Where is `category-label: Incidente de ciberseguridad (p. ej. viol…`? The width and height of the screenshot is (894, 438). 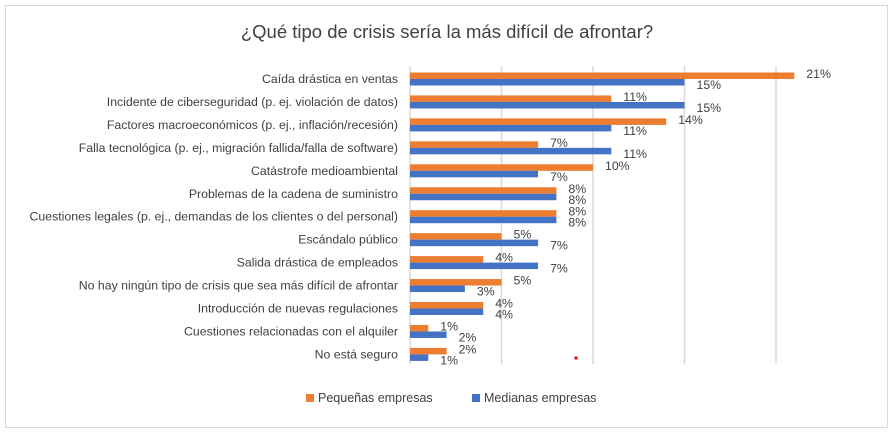 category-label: Incidente de ciberseguridad (p. ej. viol… is located at coordinates (252, 102).